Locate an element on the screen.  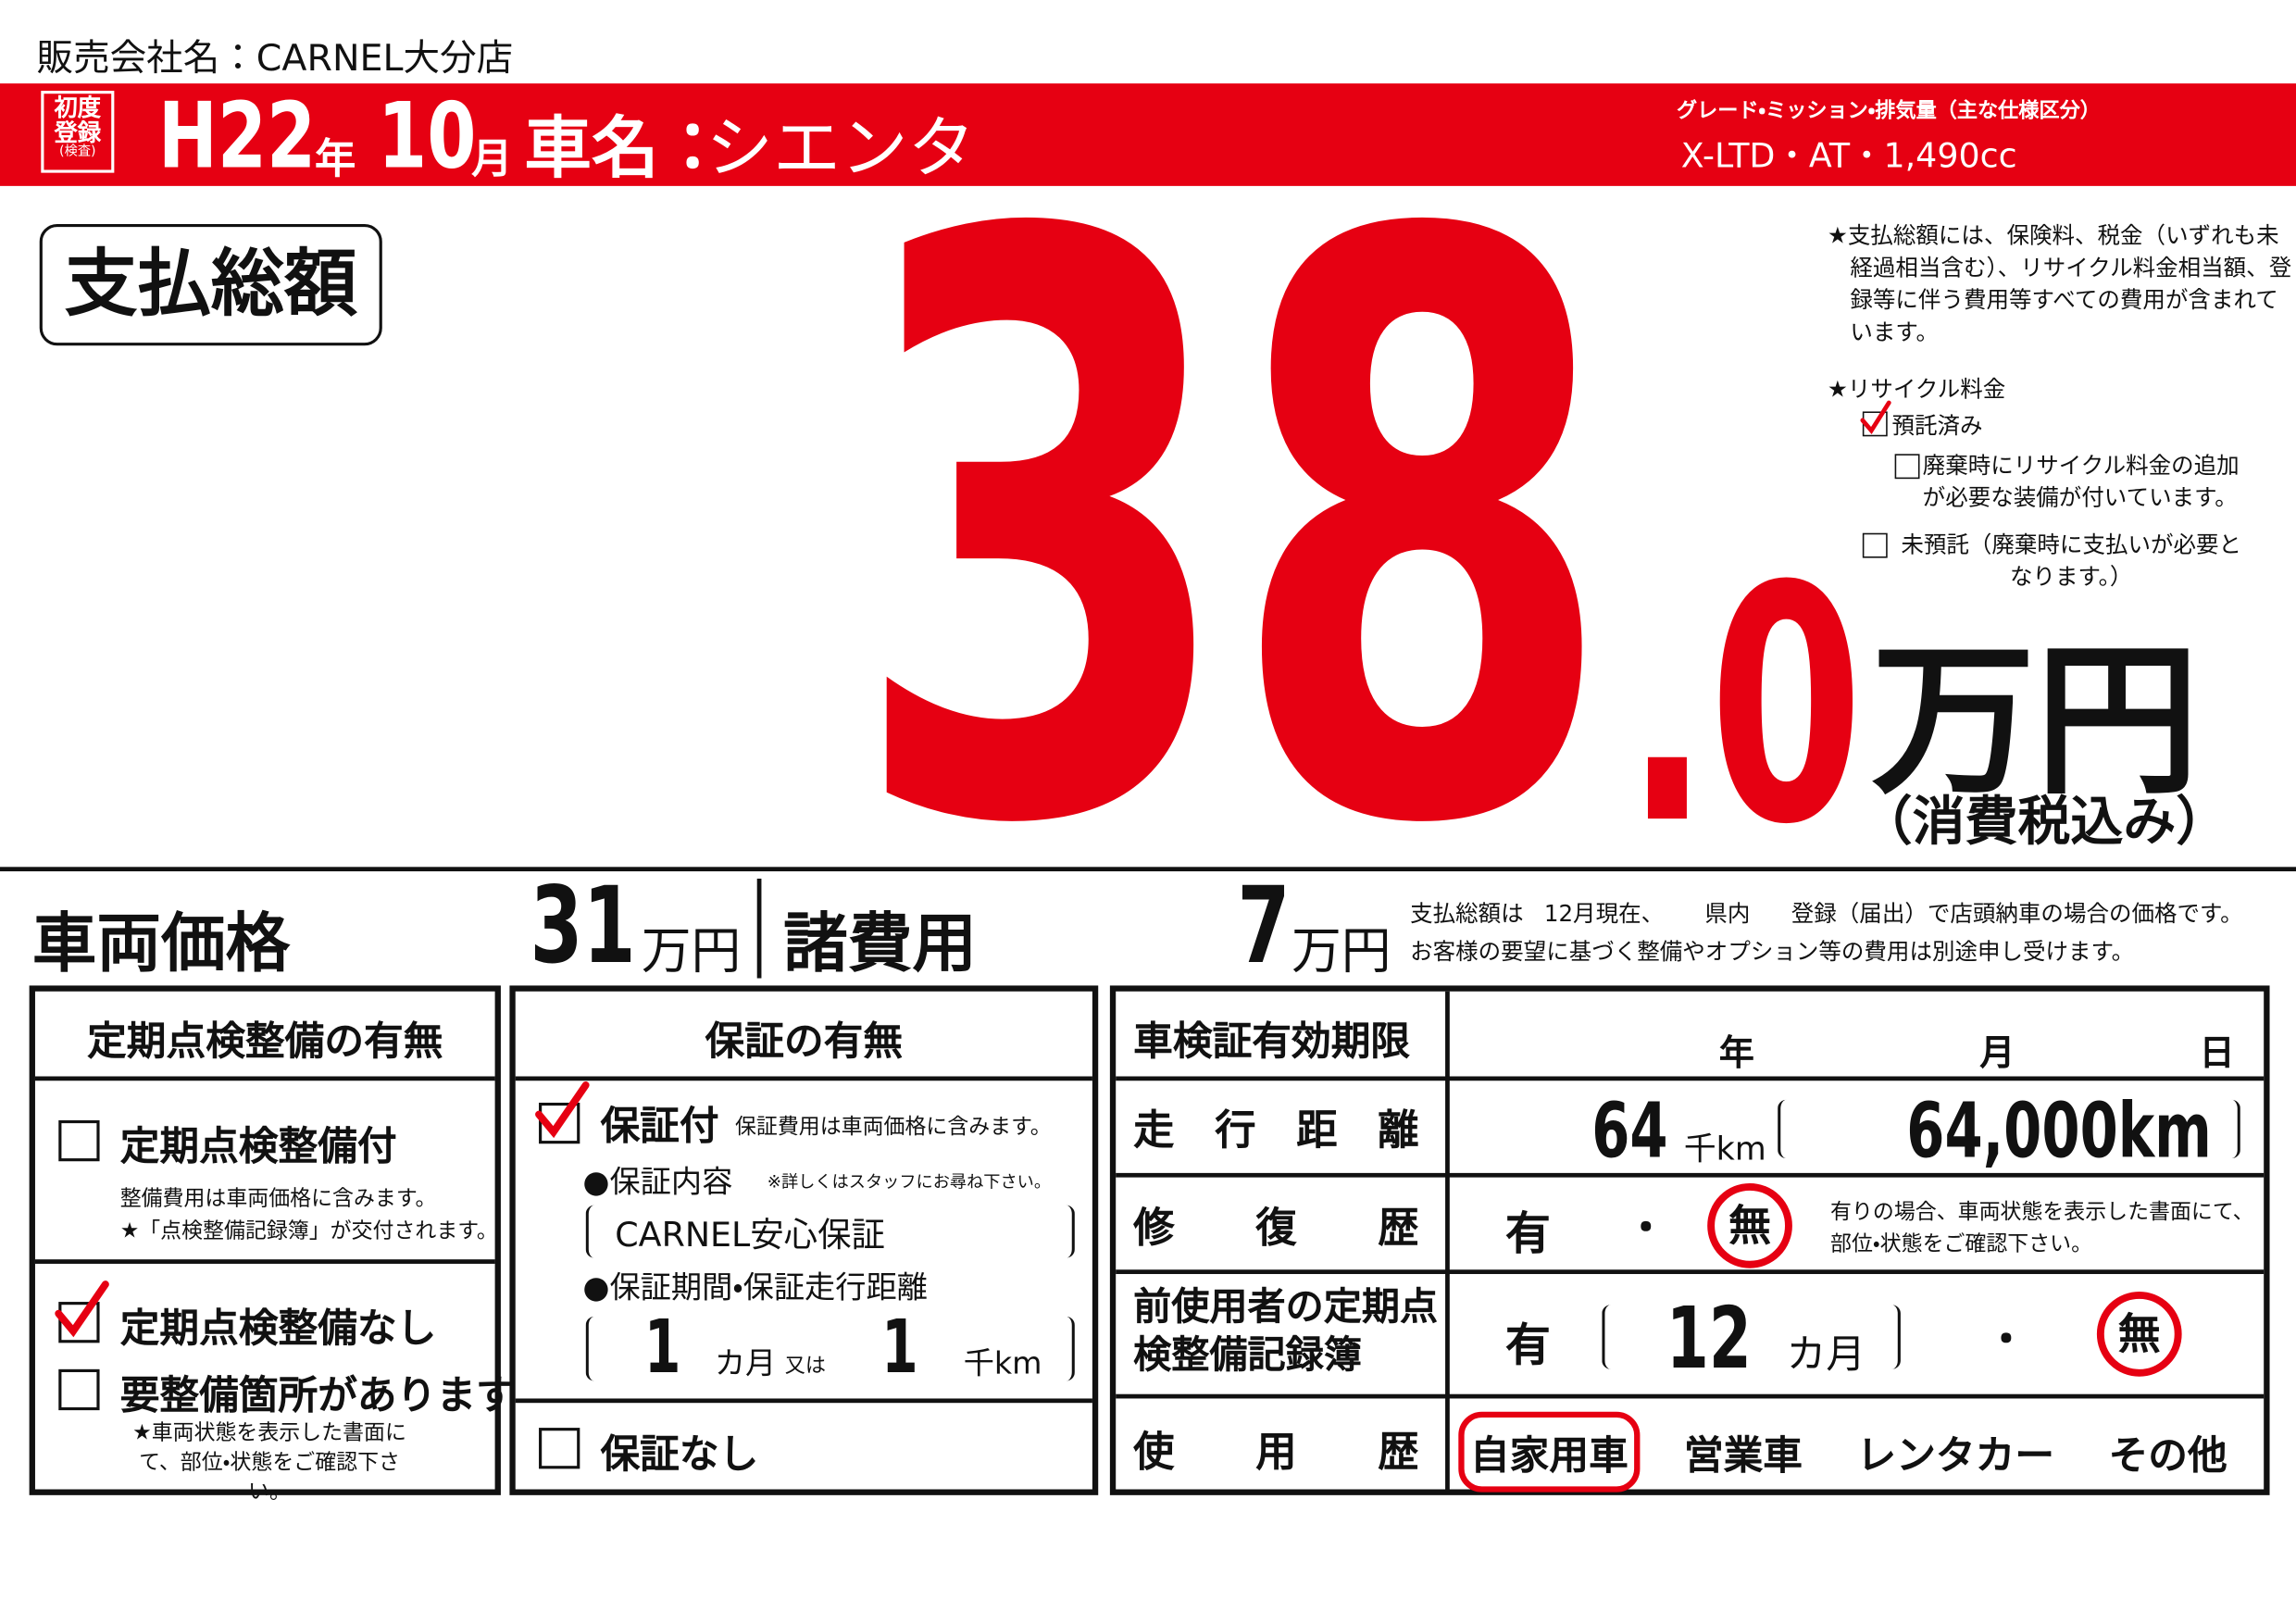
separator is located at coordinates (759, 928).